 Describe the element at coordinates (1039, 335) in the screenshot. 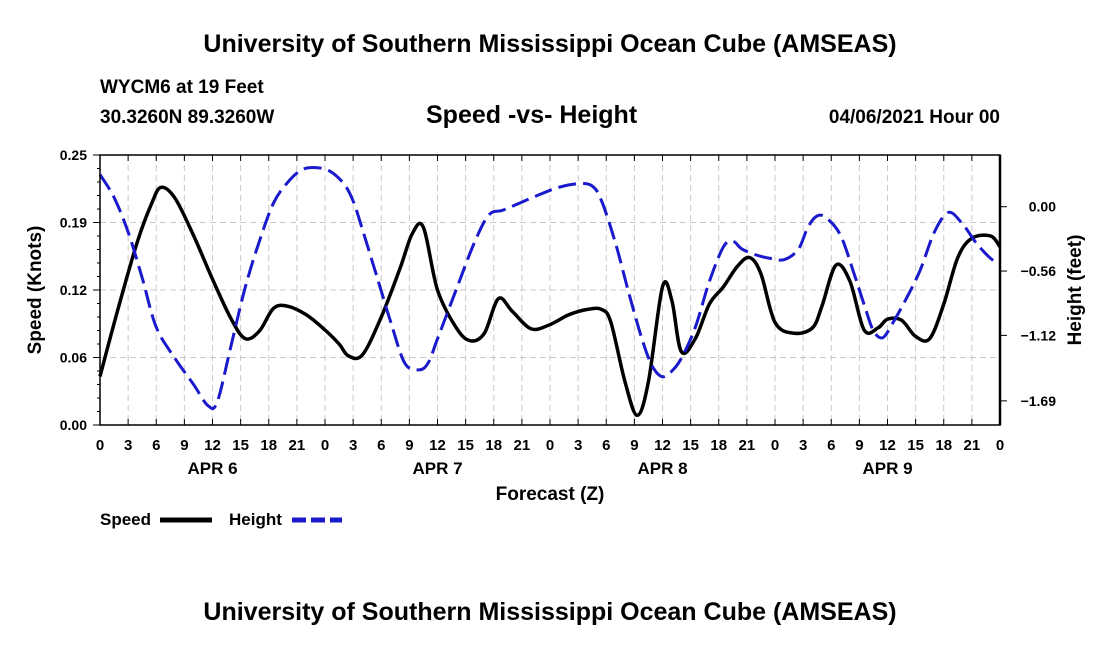

I see `y-right-tick-label: −1.12` at that location.